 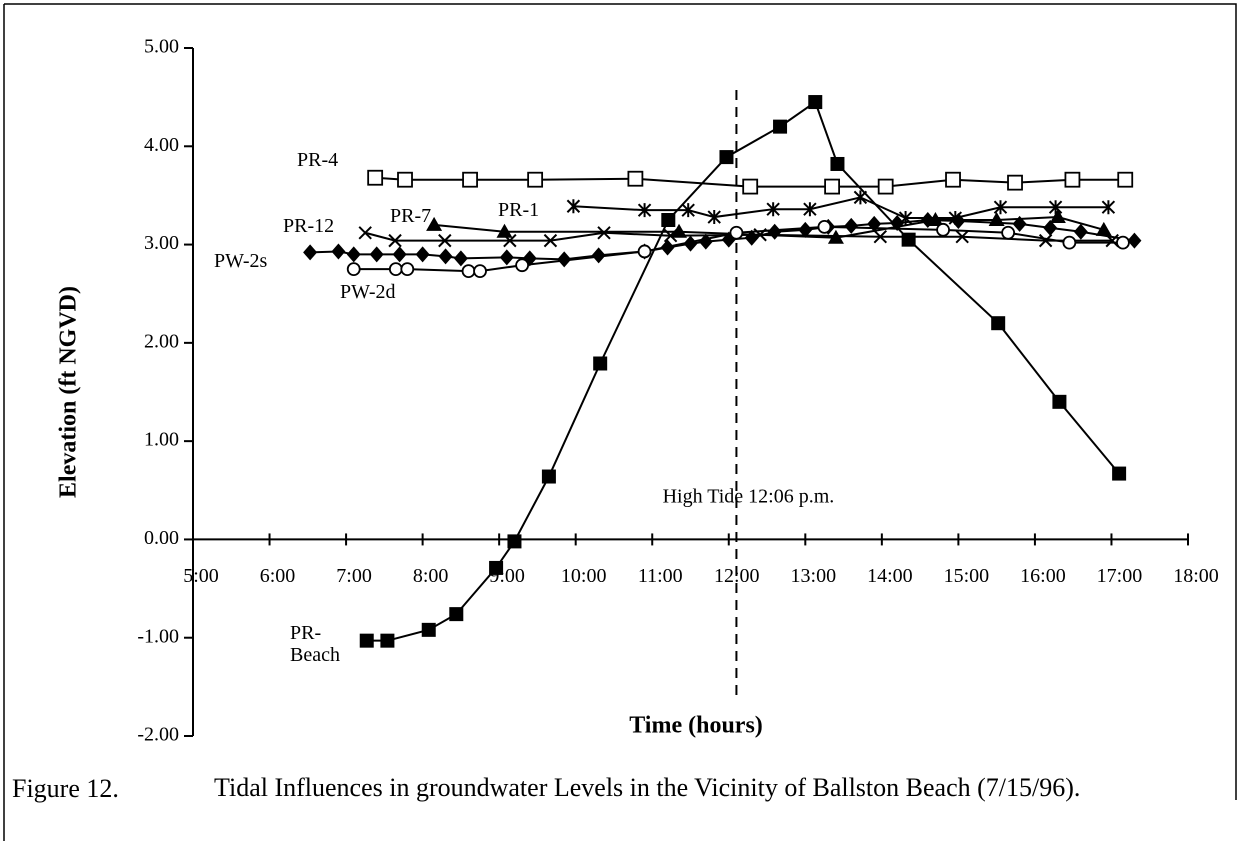 I want to click on series-line, so click(x=738, y=236).